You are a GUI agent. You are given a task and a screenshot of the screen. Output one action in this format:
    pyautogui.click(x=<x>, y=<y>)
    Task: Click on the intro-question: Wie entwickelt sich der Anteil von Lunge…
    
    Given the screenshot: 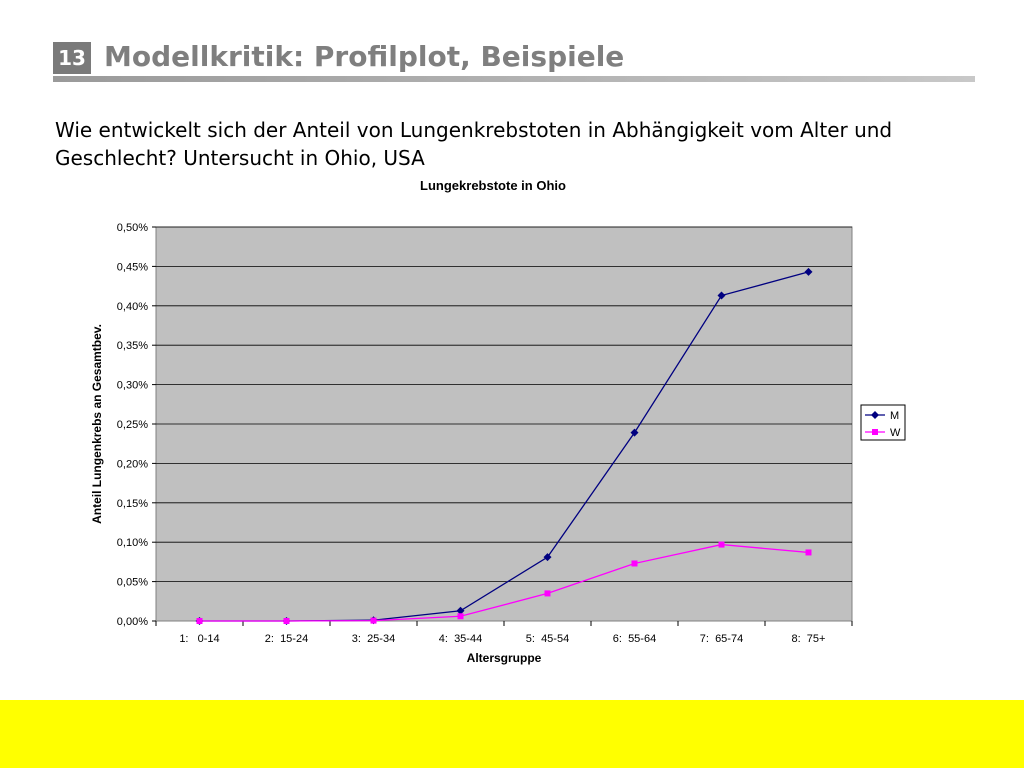 What is the action you would take?
    pyautogui.click(x=474, y=144)
    